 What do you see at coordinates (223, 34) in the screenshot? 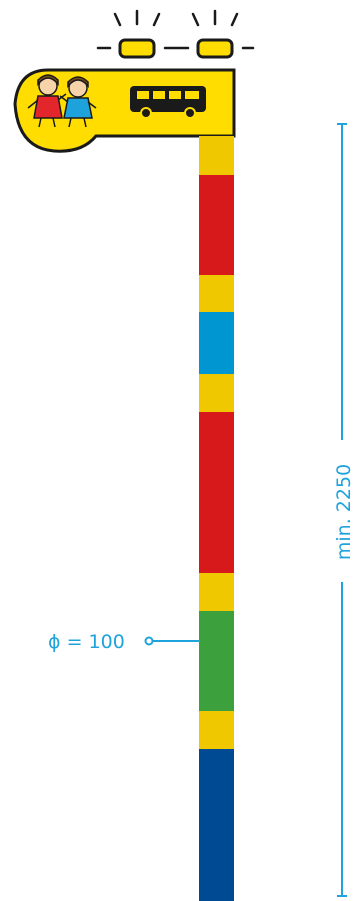
I see `warning-light-right-icon` at bounding box center [223, 34].